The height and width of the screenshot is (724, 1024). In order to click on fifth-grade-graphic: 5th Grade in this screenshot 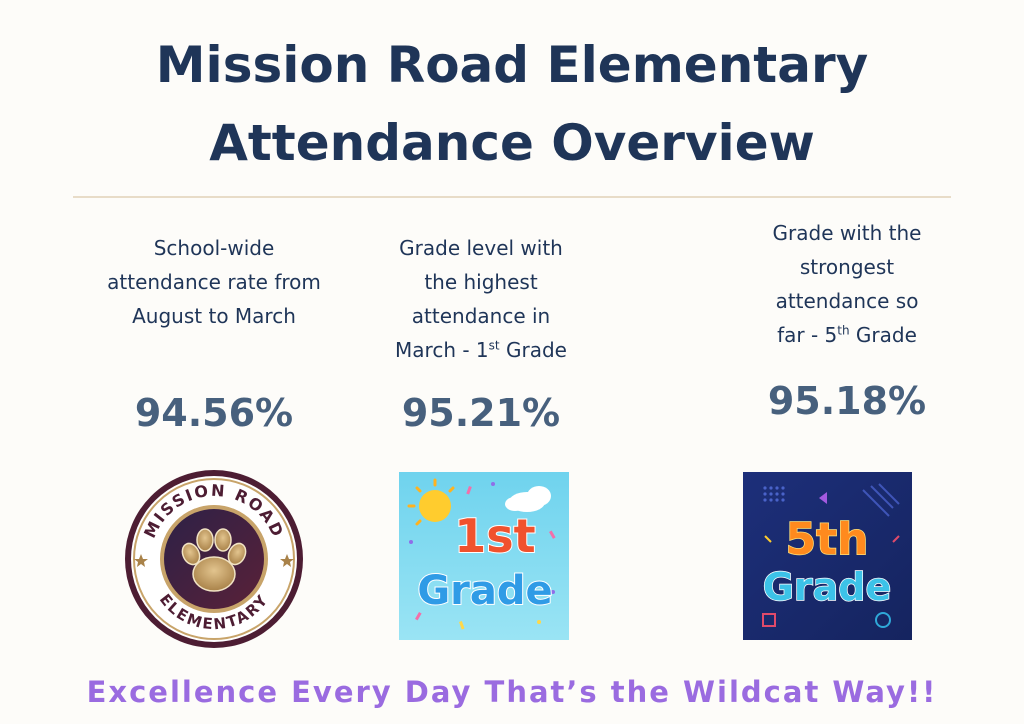, I will do `click(827, 556)`.